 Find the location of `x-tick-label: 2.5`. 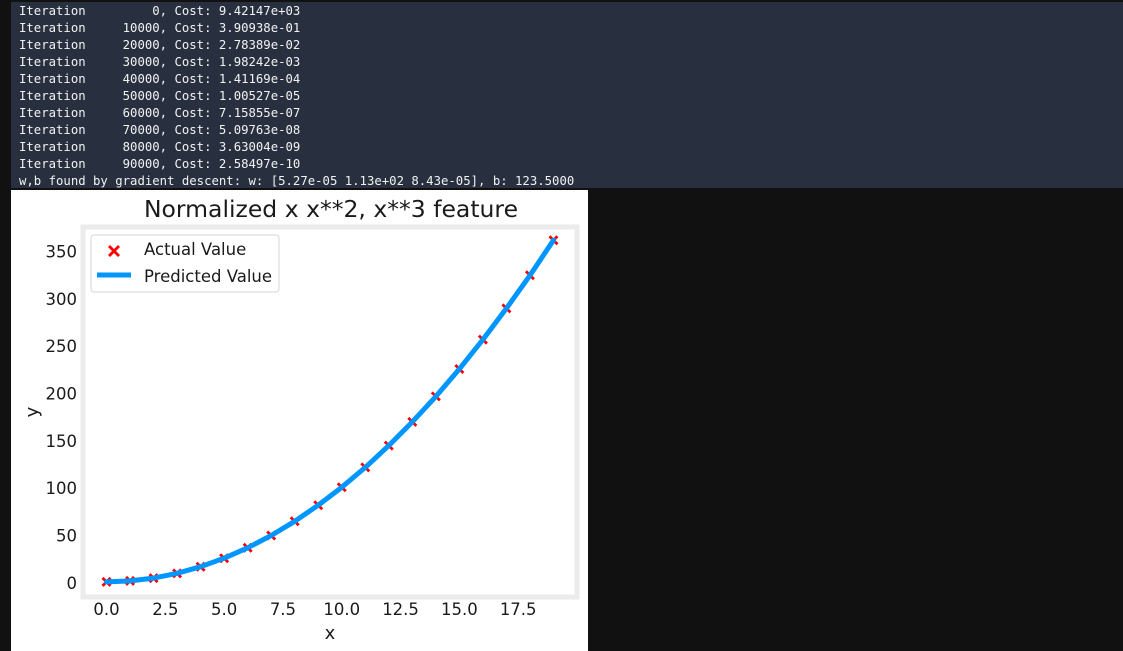

x-tick-label: 2.5 is located at coordinates (165, 609).